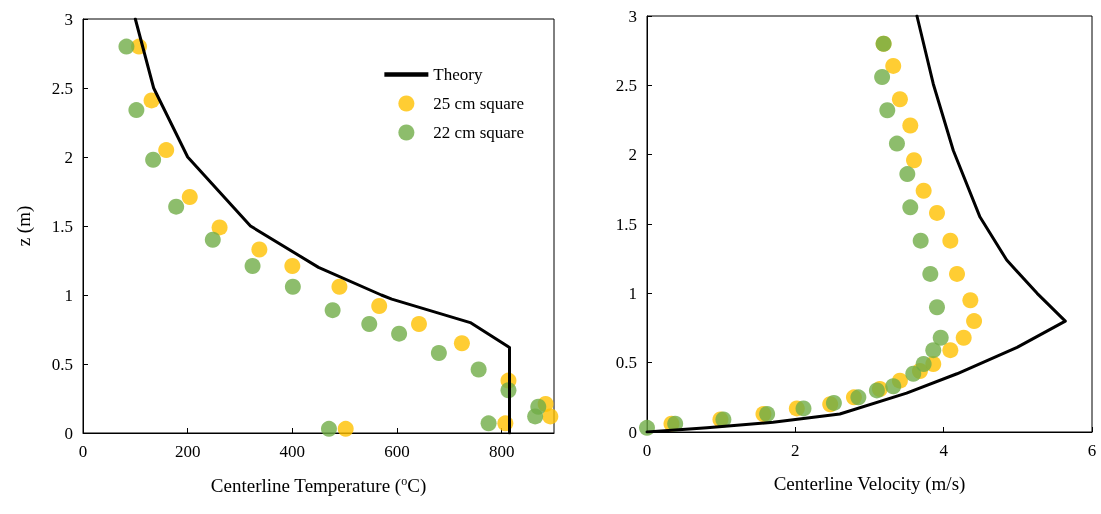  What do you see at coordinates (458, 74) in the screenshot?
I see `legend-label: Theory` at bounding box center [458, 74].